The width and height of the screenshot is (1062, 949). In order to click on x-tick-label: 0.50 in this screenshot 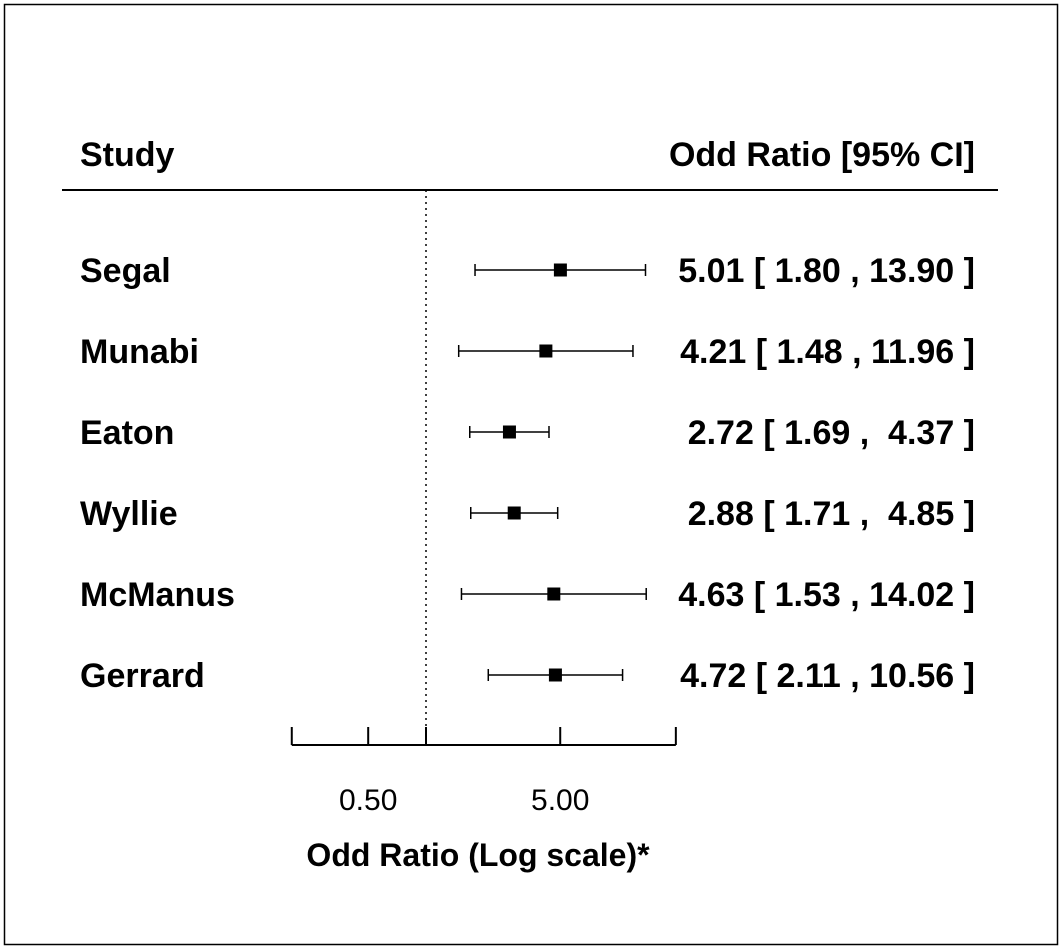, I will do `click(368, 800)`.